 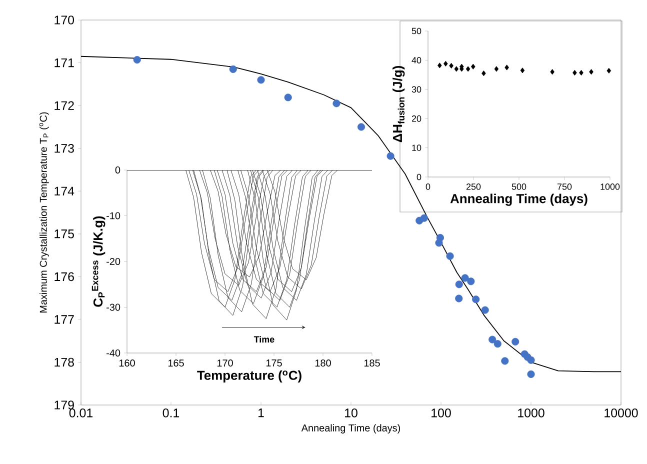 What do you see at coordinates (417, 147) in the screenshot?
I see `y-tick-label: 10` at bounding box center [417, 147].